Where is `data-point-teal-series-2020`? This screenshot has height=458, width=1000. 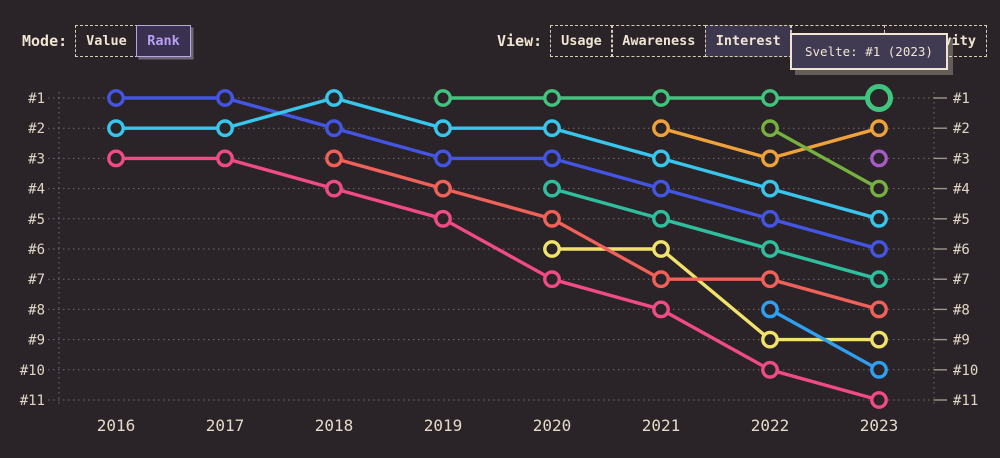 data-point-teal-series-2020 is located at coordinates (552, 188).